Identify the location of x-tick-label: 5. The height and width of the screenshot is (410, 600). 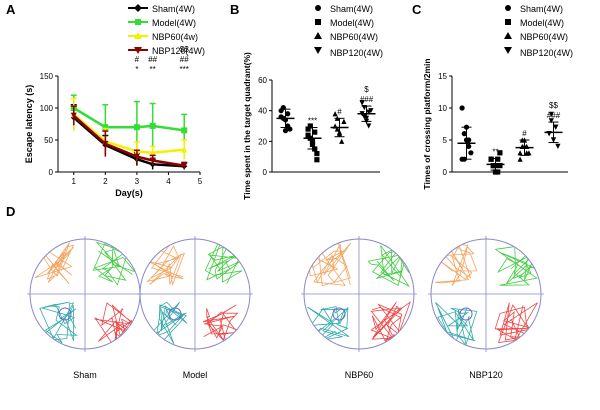
(200, 181).